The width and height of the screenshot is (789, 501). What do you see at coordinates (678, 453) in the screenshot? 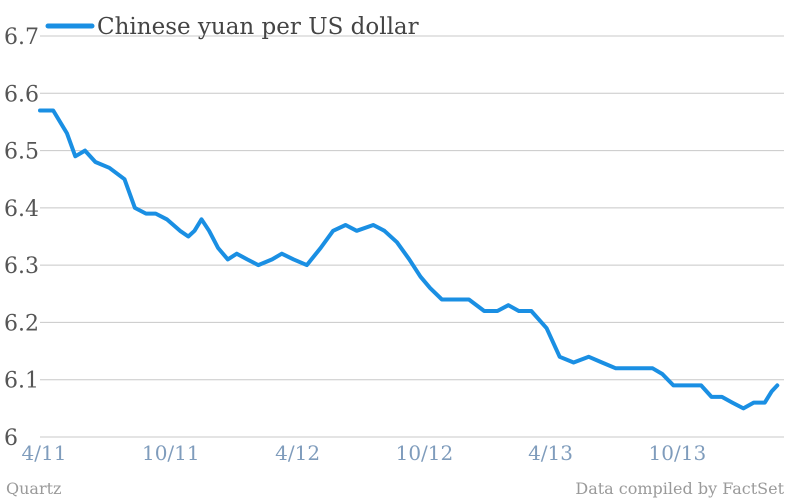
I see `x-tick-label: 10/13` at bounding box center [678, 453].